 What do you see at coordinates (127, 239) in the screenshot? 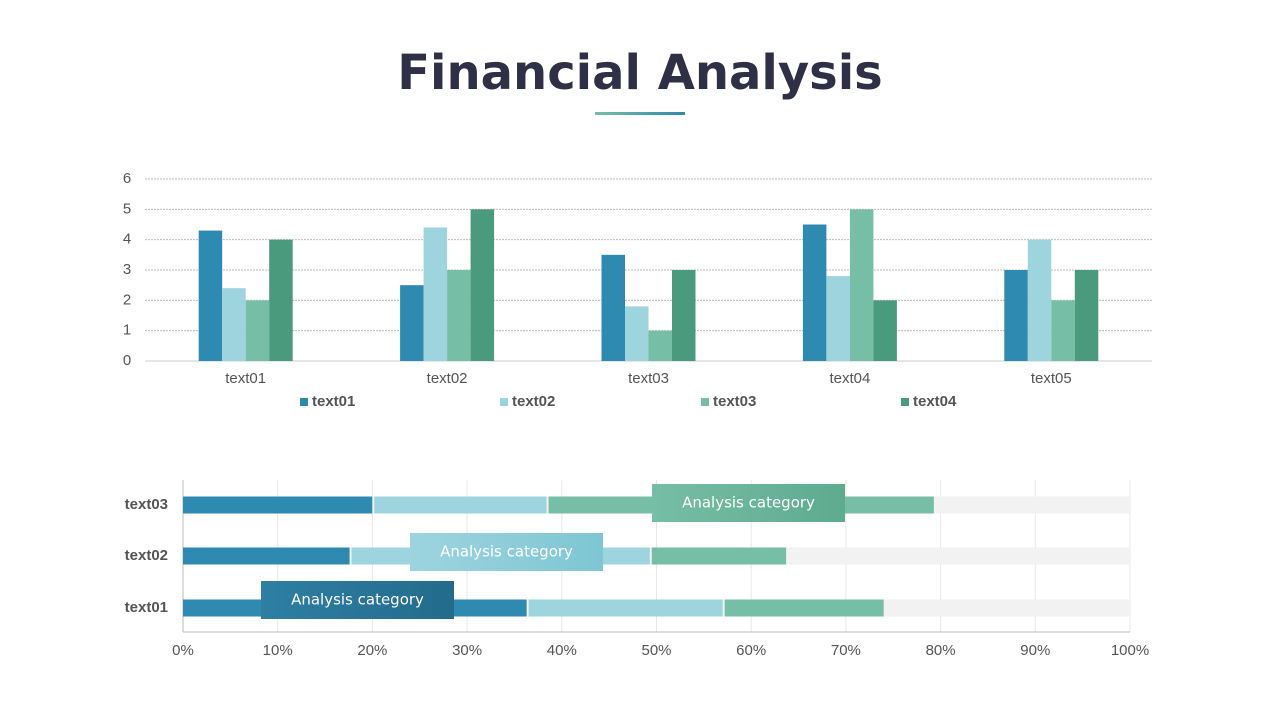
I see `y-tick-label: 4` at bounding box center [127, 239].